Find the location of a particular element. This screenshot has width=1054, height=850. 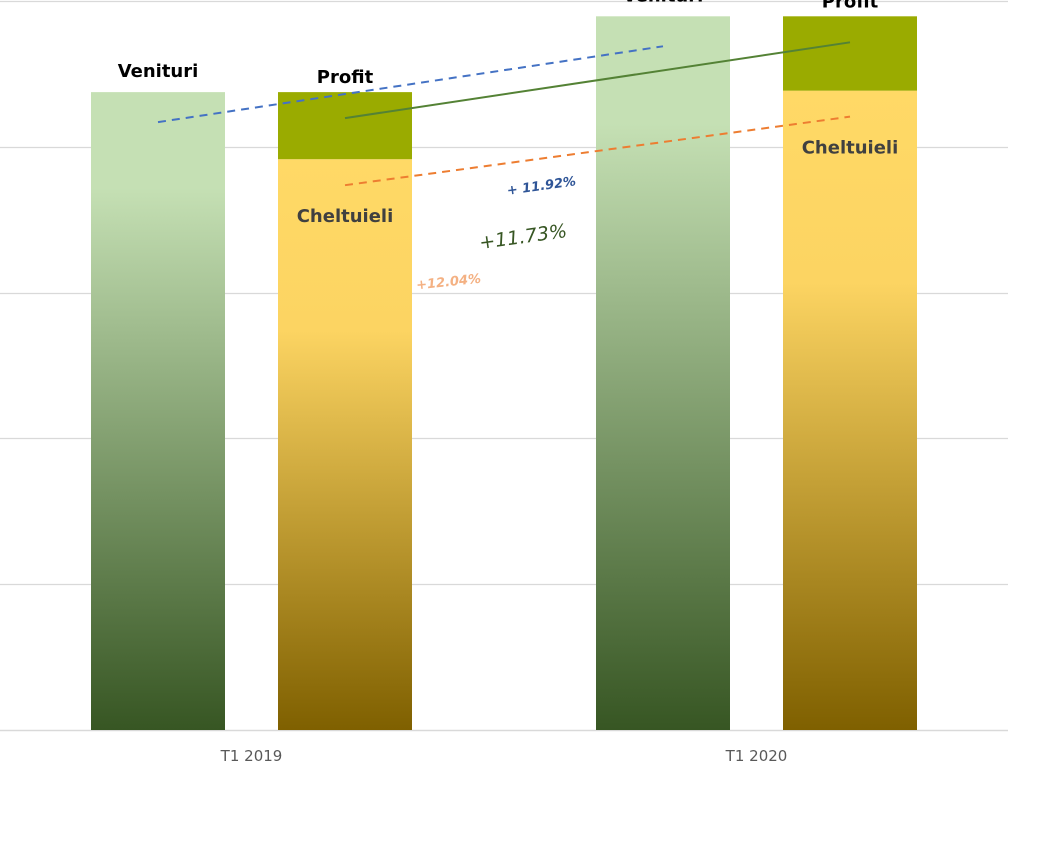

growth-label-cheltuieli: +12.04% is located at coordinates (449, 283).